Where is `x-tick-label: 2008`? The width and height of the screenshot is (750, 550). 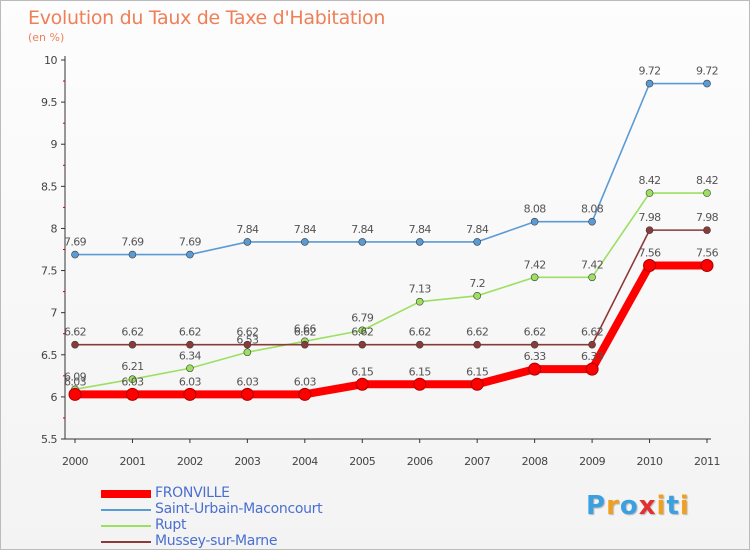 x-tick-label: 2008 is located at coordinates (535, 461).